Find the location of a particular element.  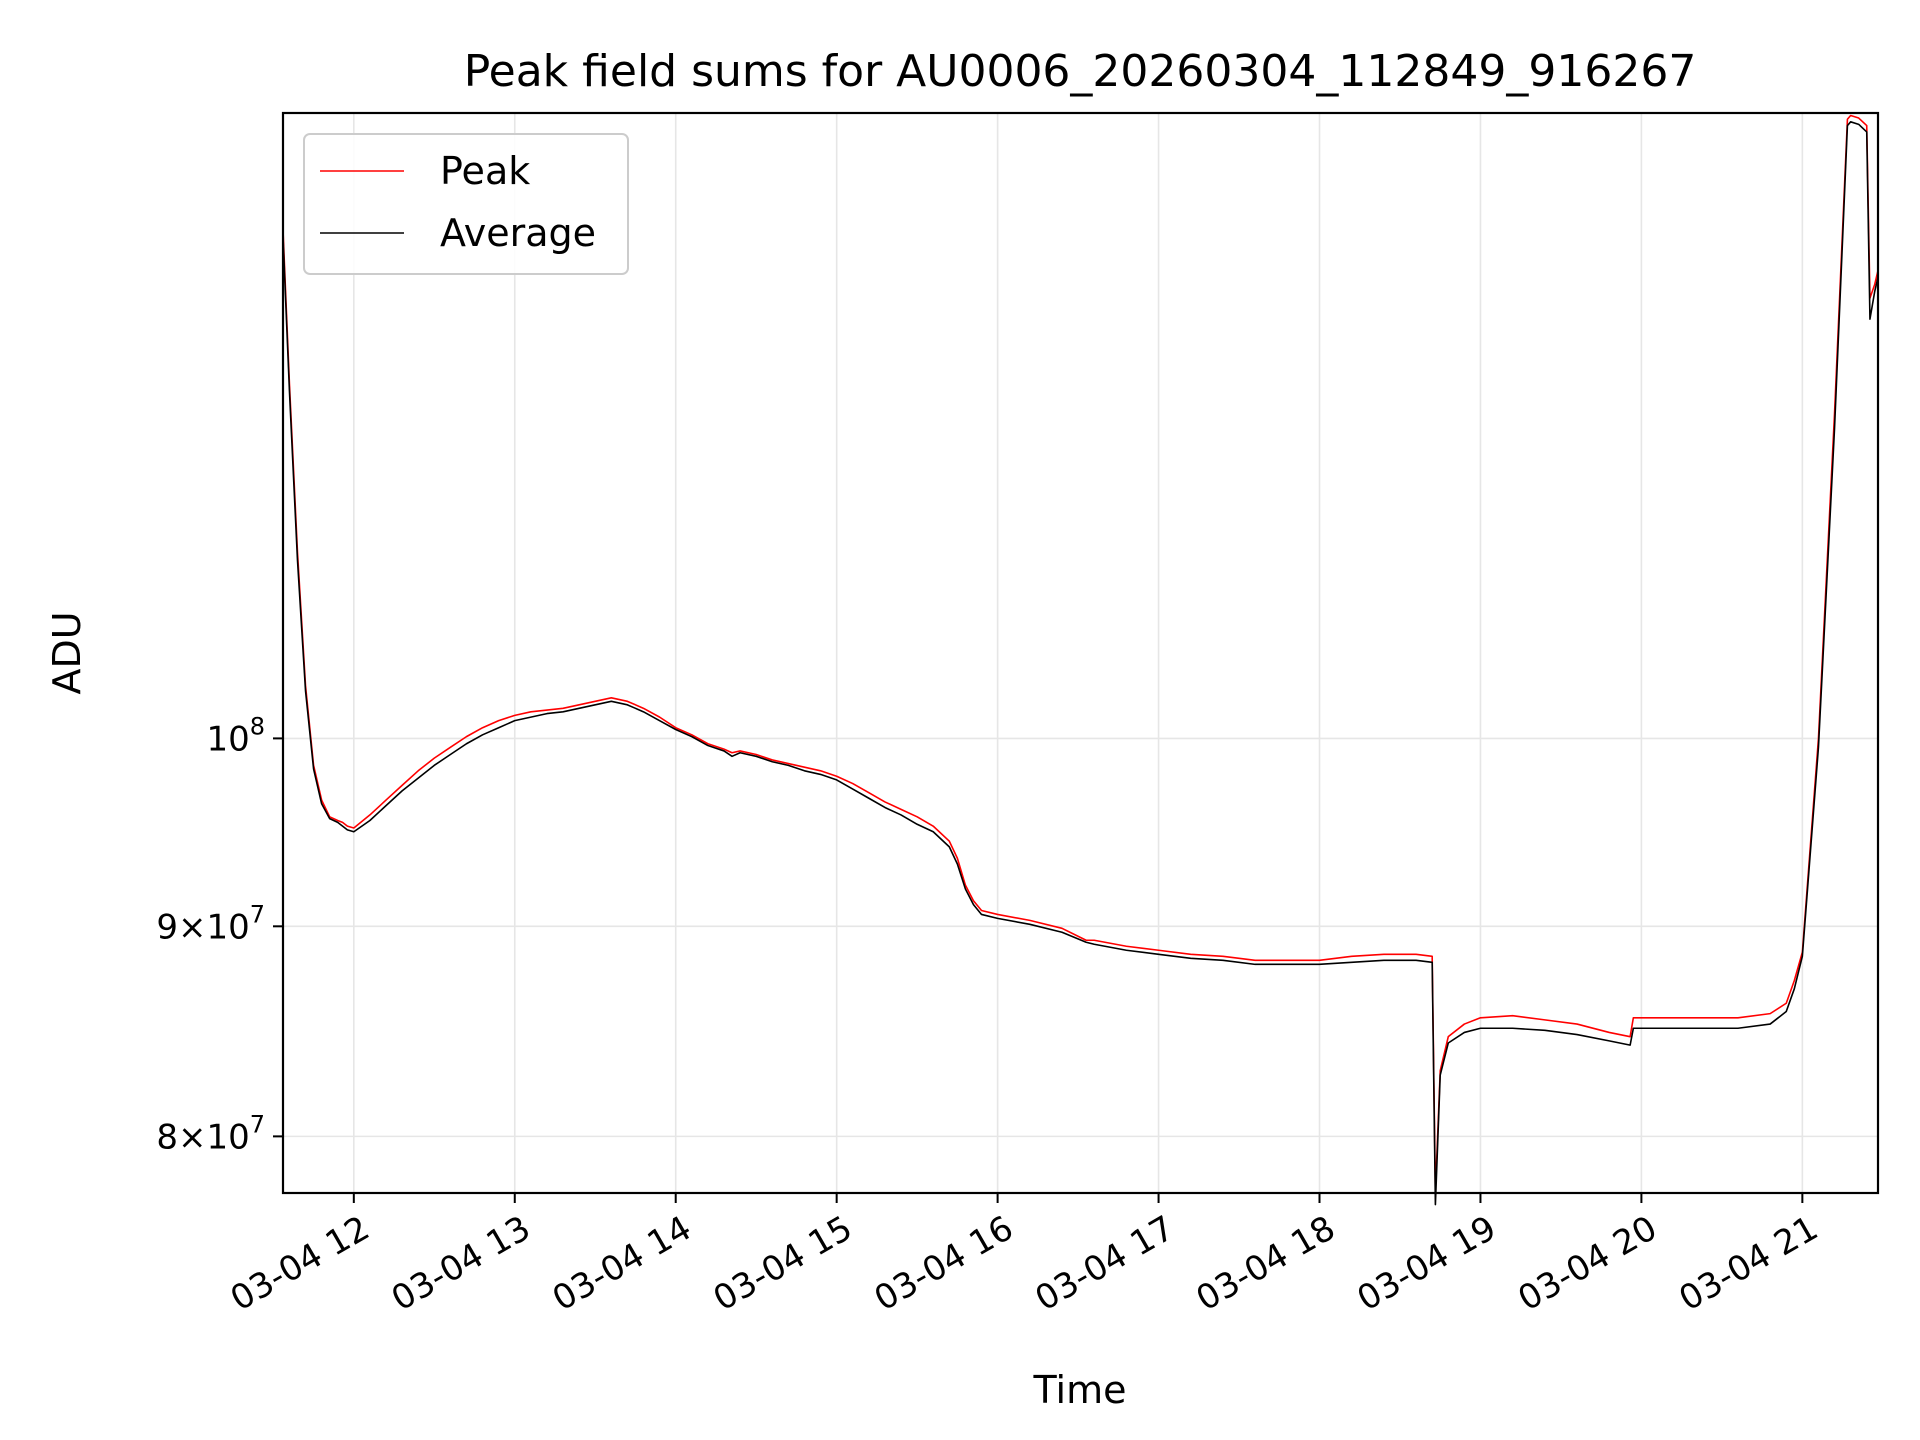

y-tick-mantissa: 8 is located at coordinates (167, 1137).